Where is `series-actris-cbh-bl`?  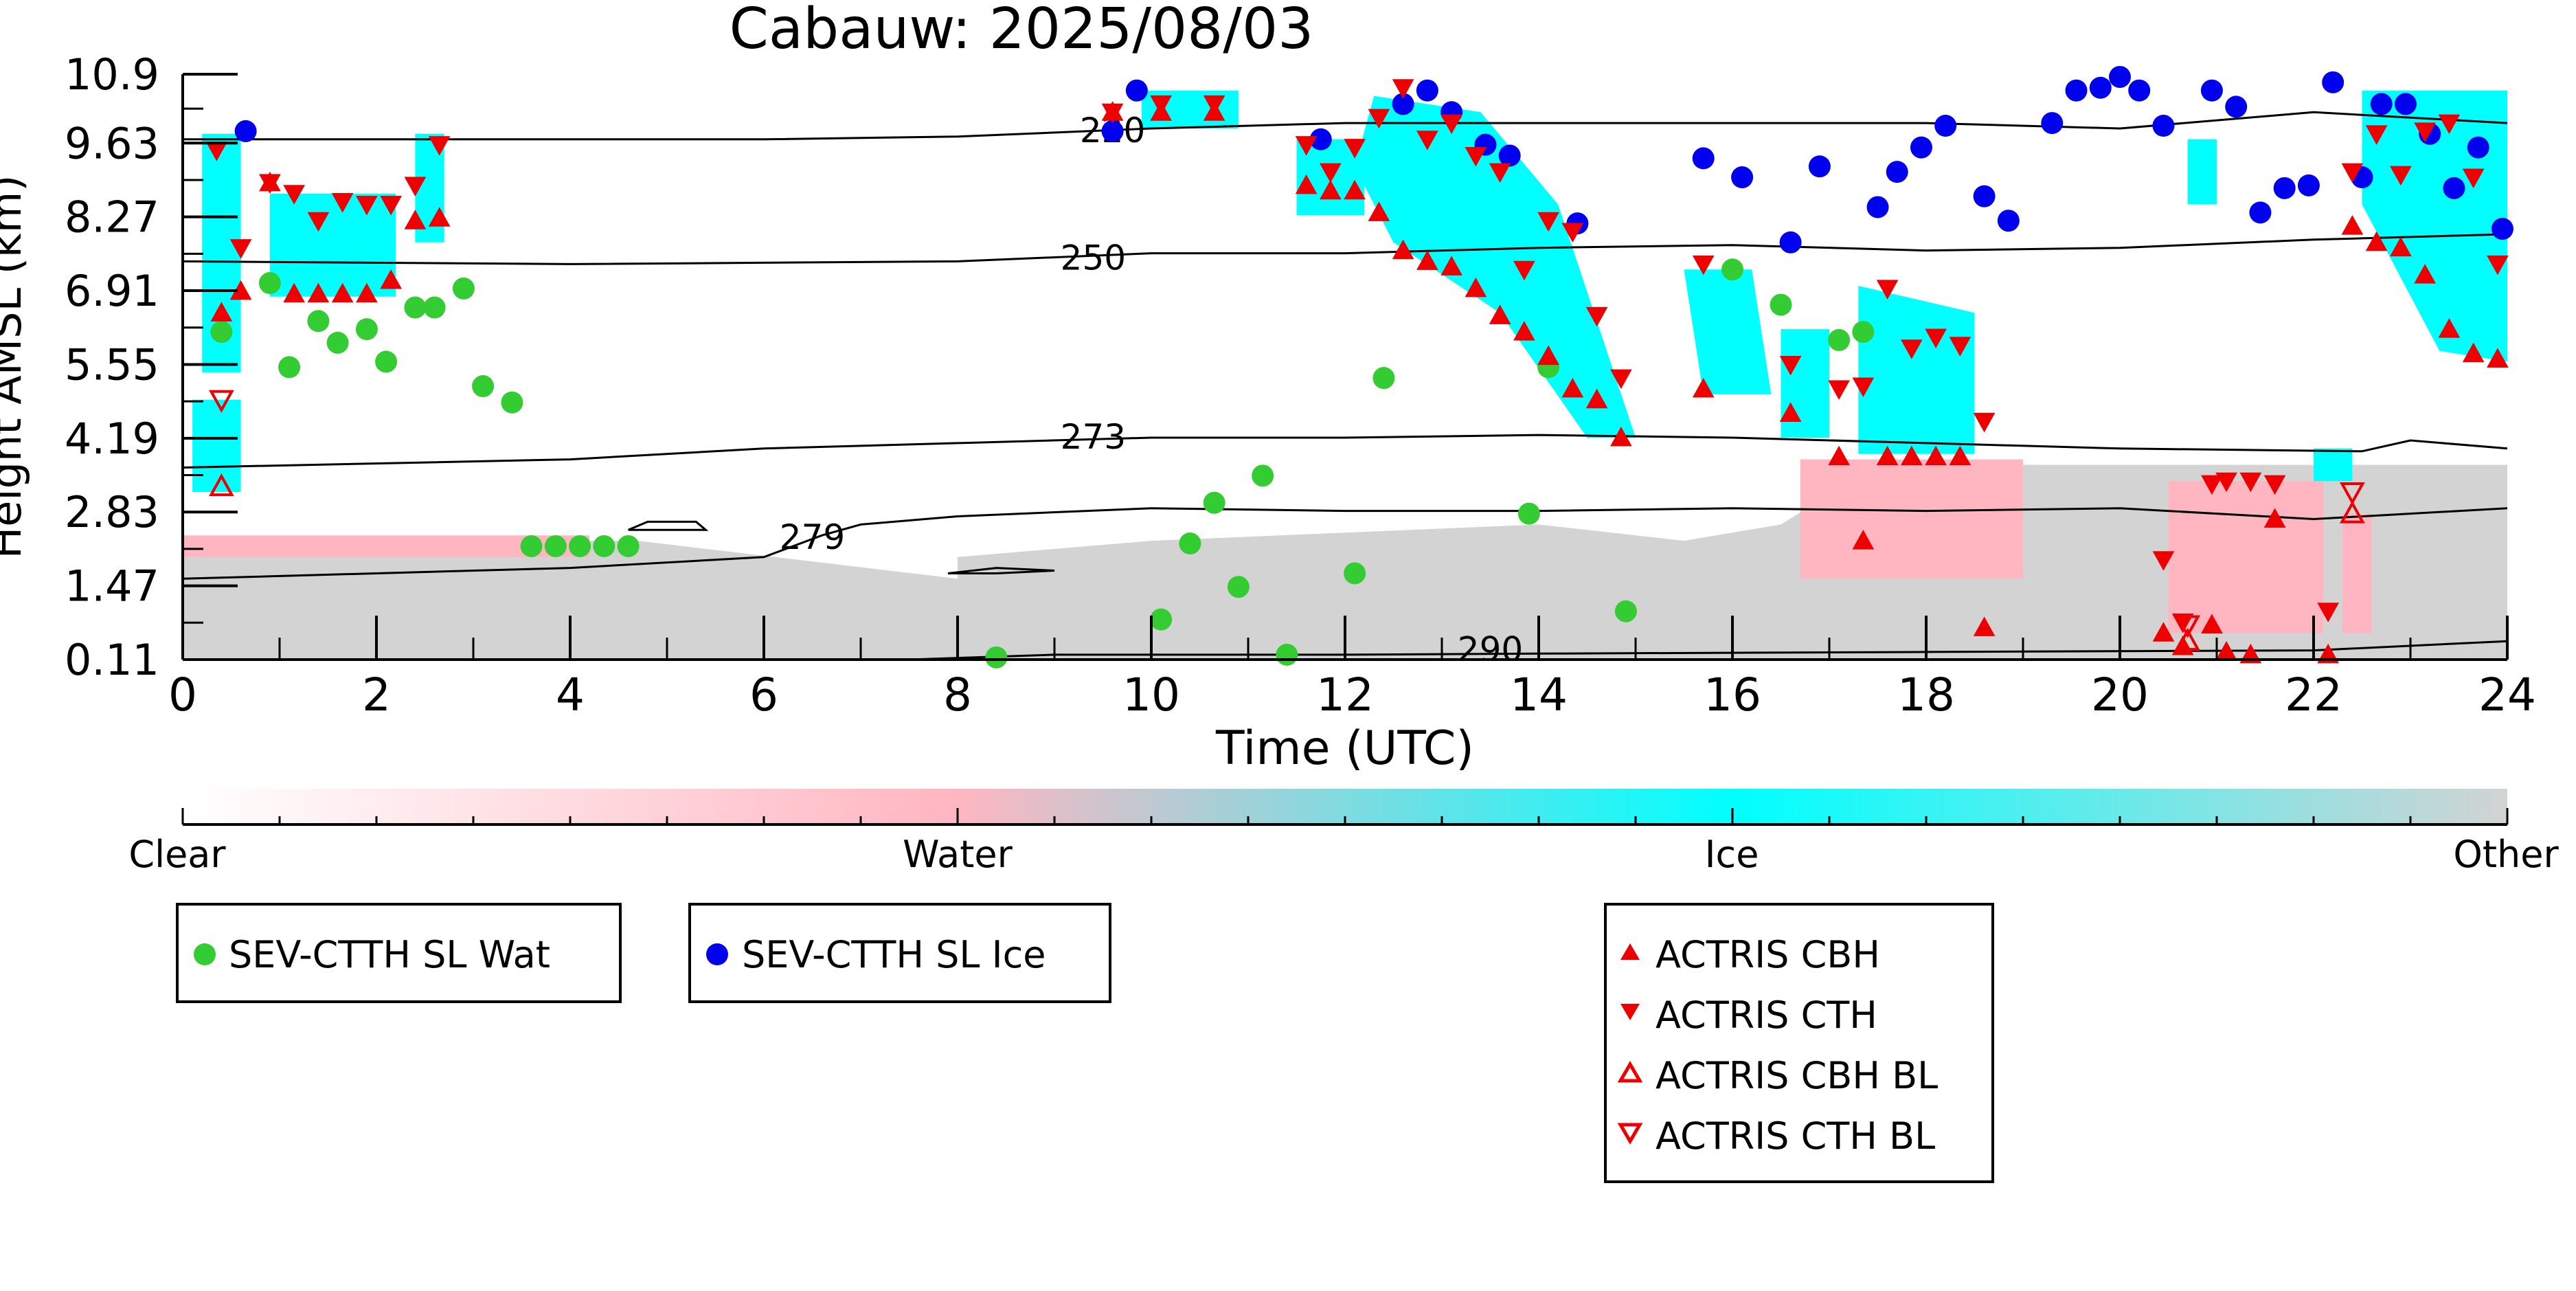 series-actris-cbh-bl is located at coordinates (1287, 562).